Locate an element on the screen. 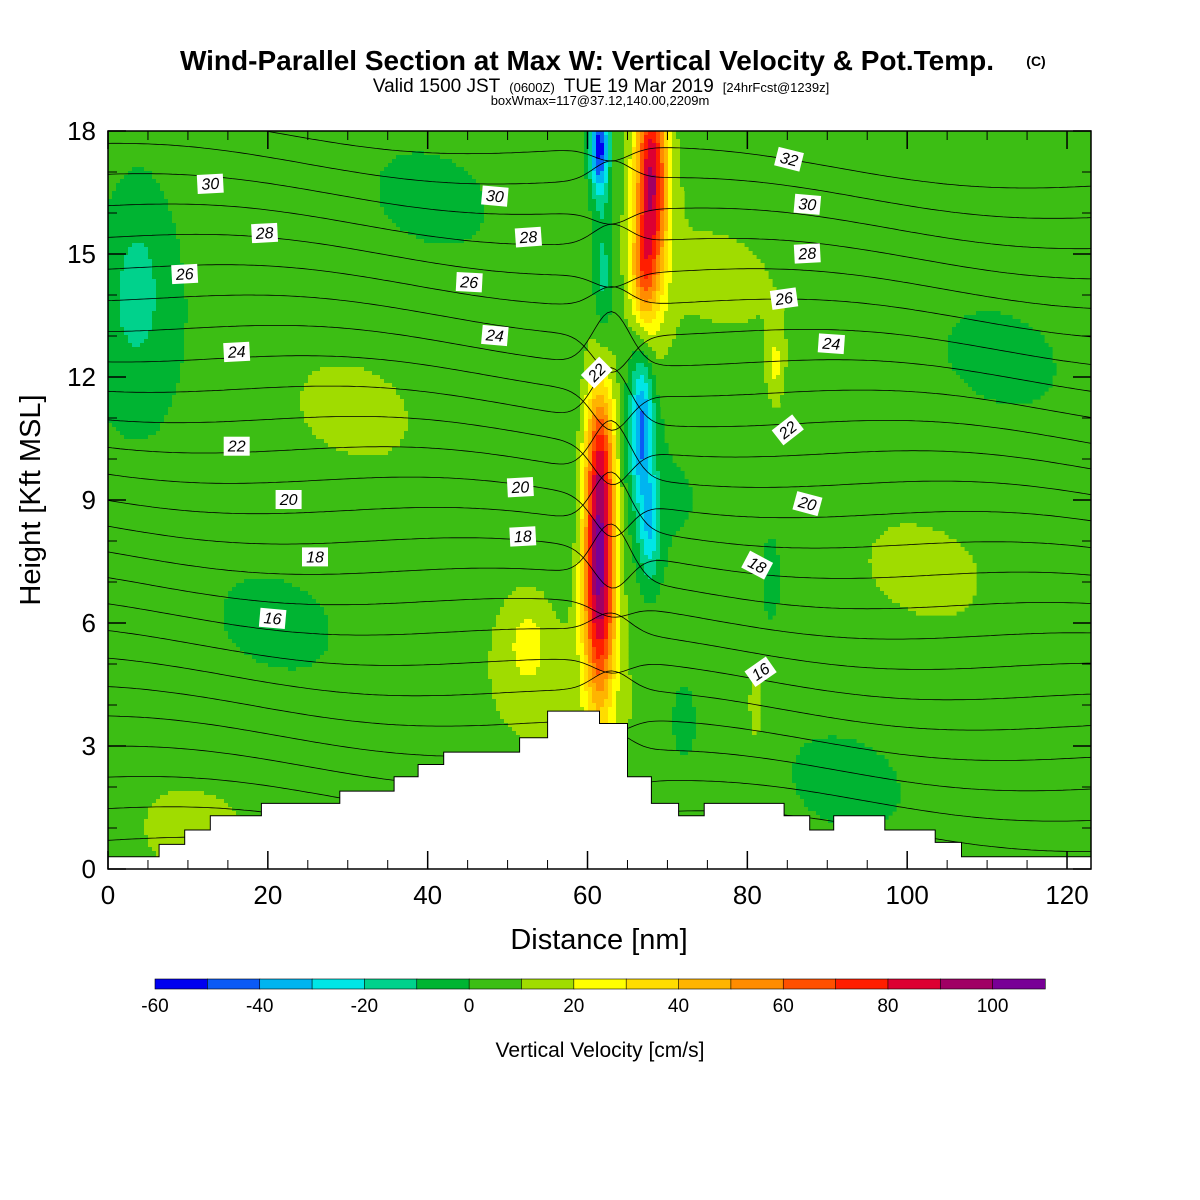 This screenshot has width=1200, height=1200. contour-label: 16 is located at coordinates (272, 618).